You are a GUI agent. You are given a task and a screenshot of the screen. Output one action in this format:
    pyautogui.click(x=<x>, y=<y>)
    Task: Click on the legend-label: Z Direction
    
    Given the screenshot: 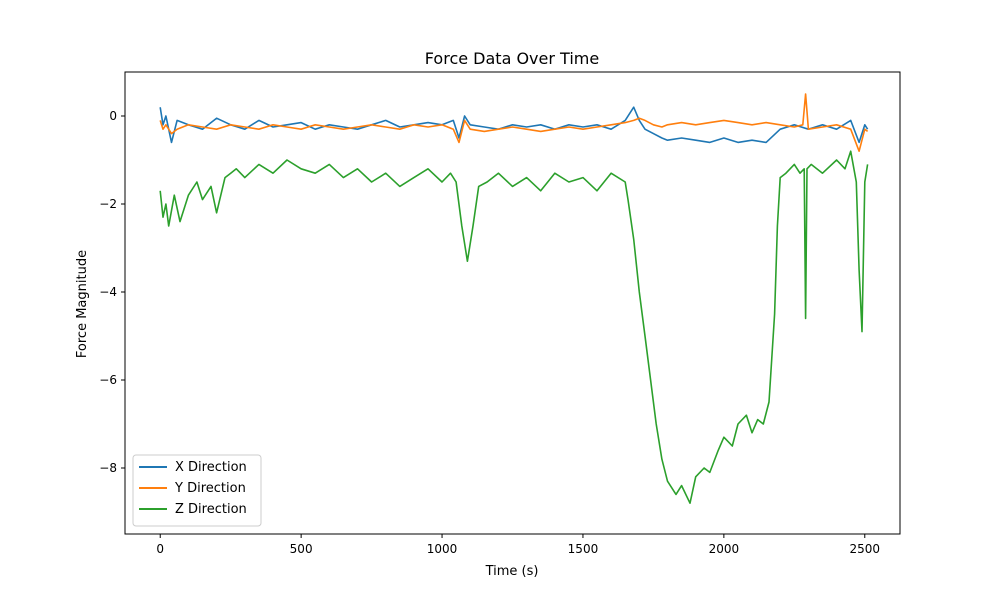 What is the action you would take?
    pyautogui.click(x=211, y=509)
    